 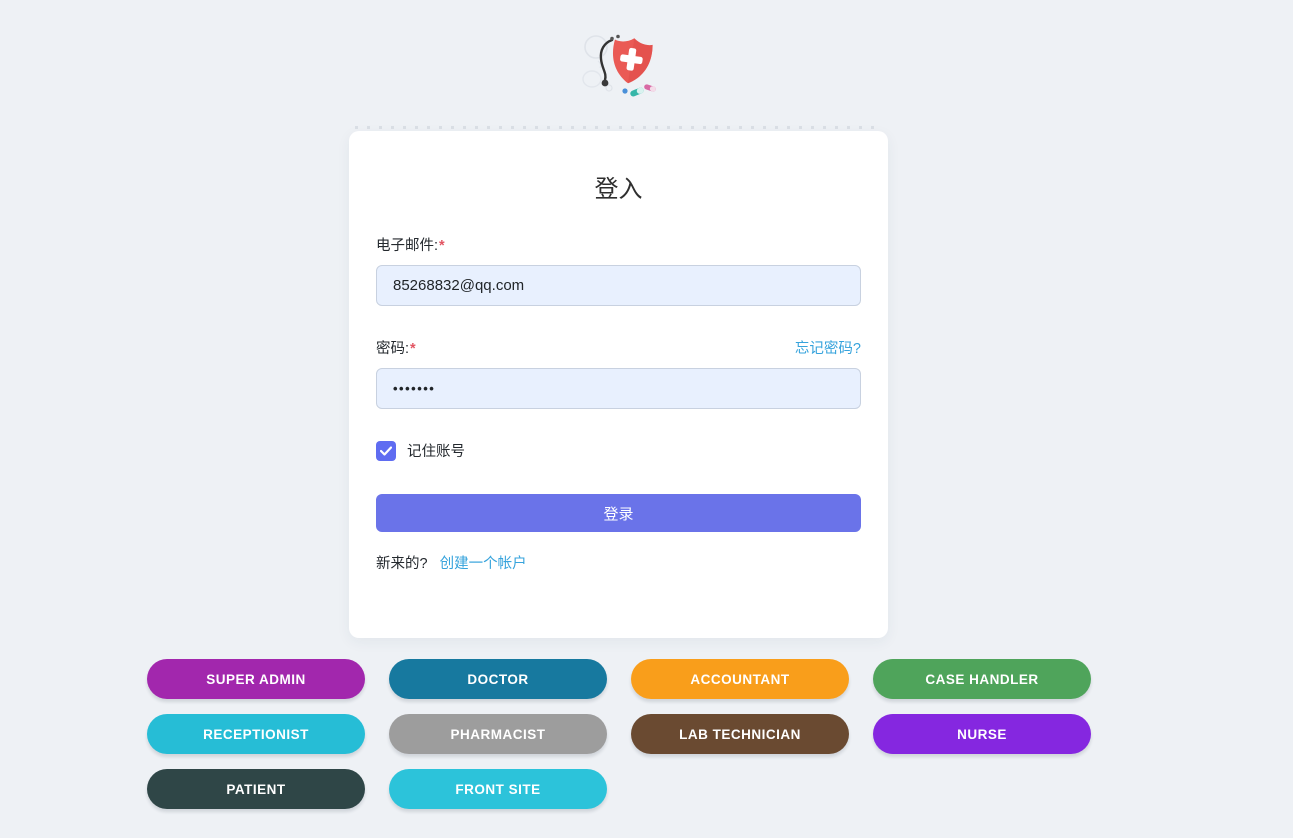 What do you see at coordinates (982, 734) in the screenshot?
I see `role-button-nurse: NURSE` at bounding box center [982, 734].